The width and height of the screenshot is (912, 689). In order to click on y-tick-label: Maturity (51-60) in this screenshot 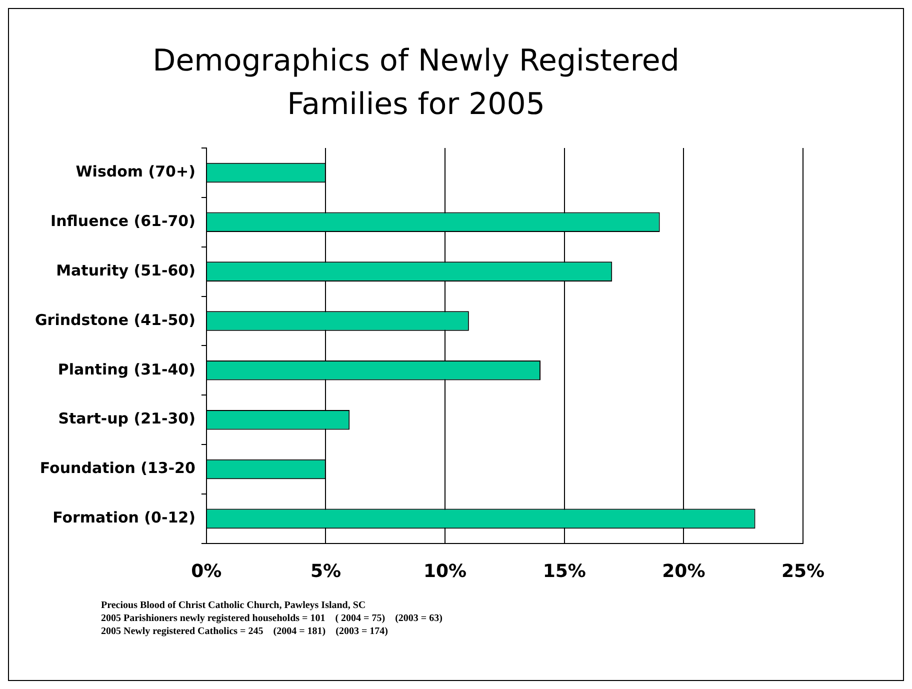, I will do `click(126, 270)`.